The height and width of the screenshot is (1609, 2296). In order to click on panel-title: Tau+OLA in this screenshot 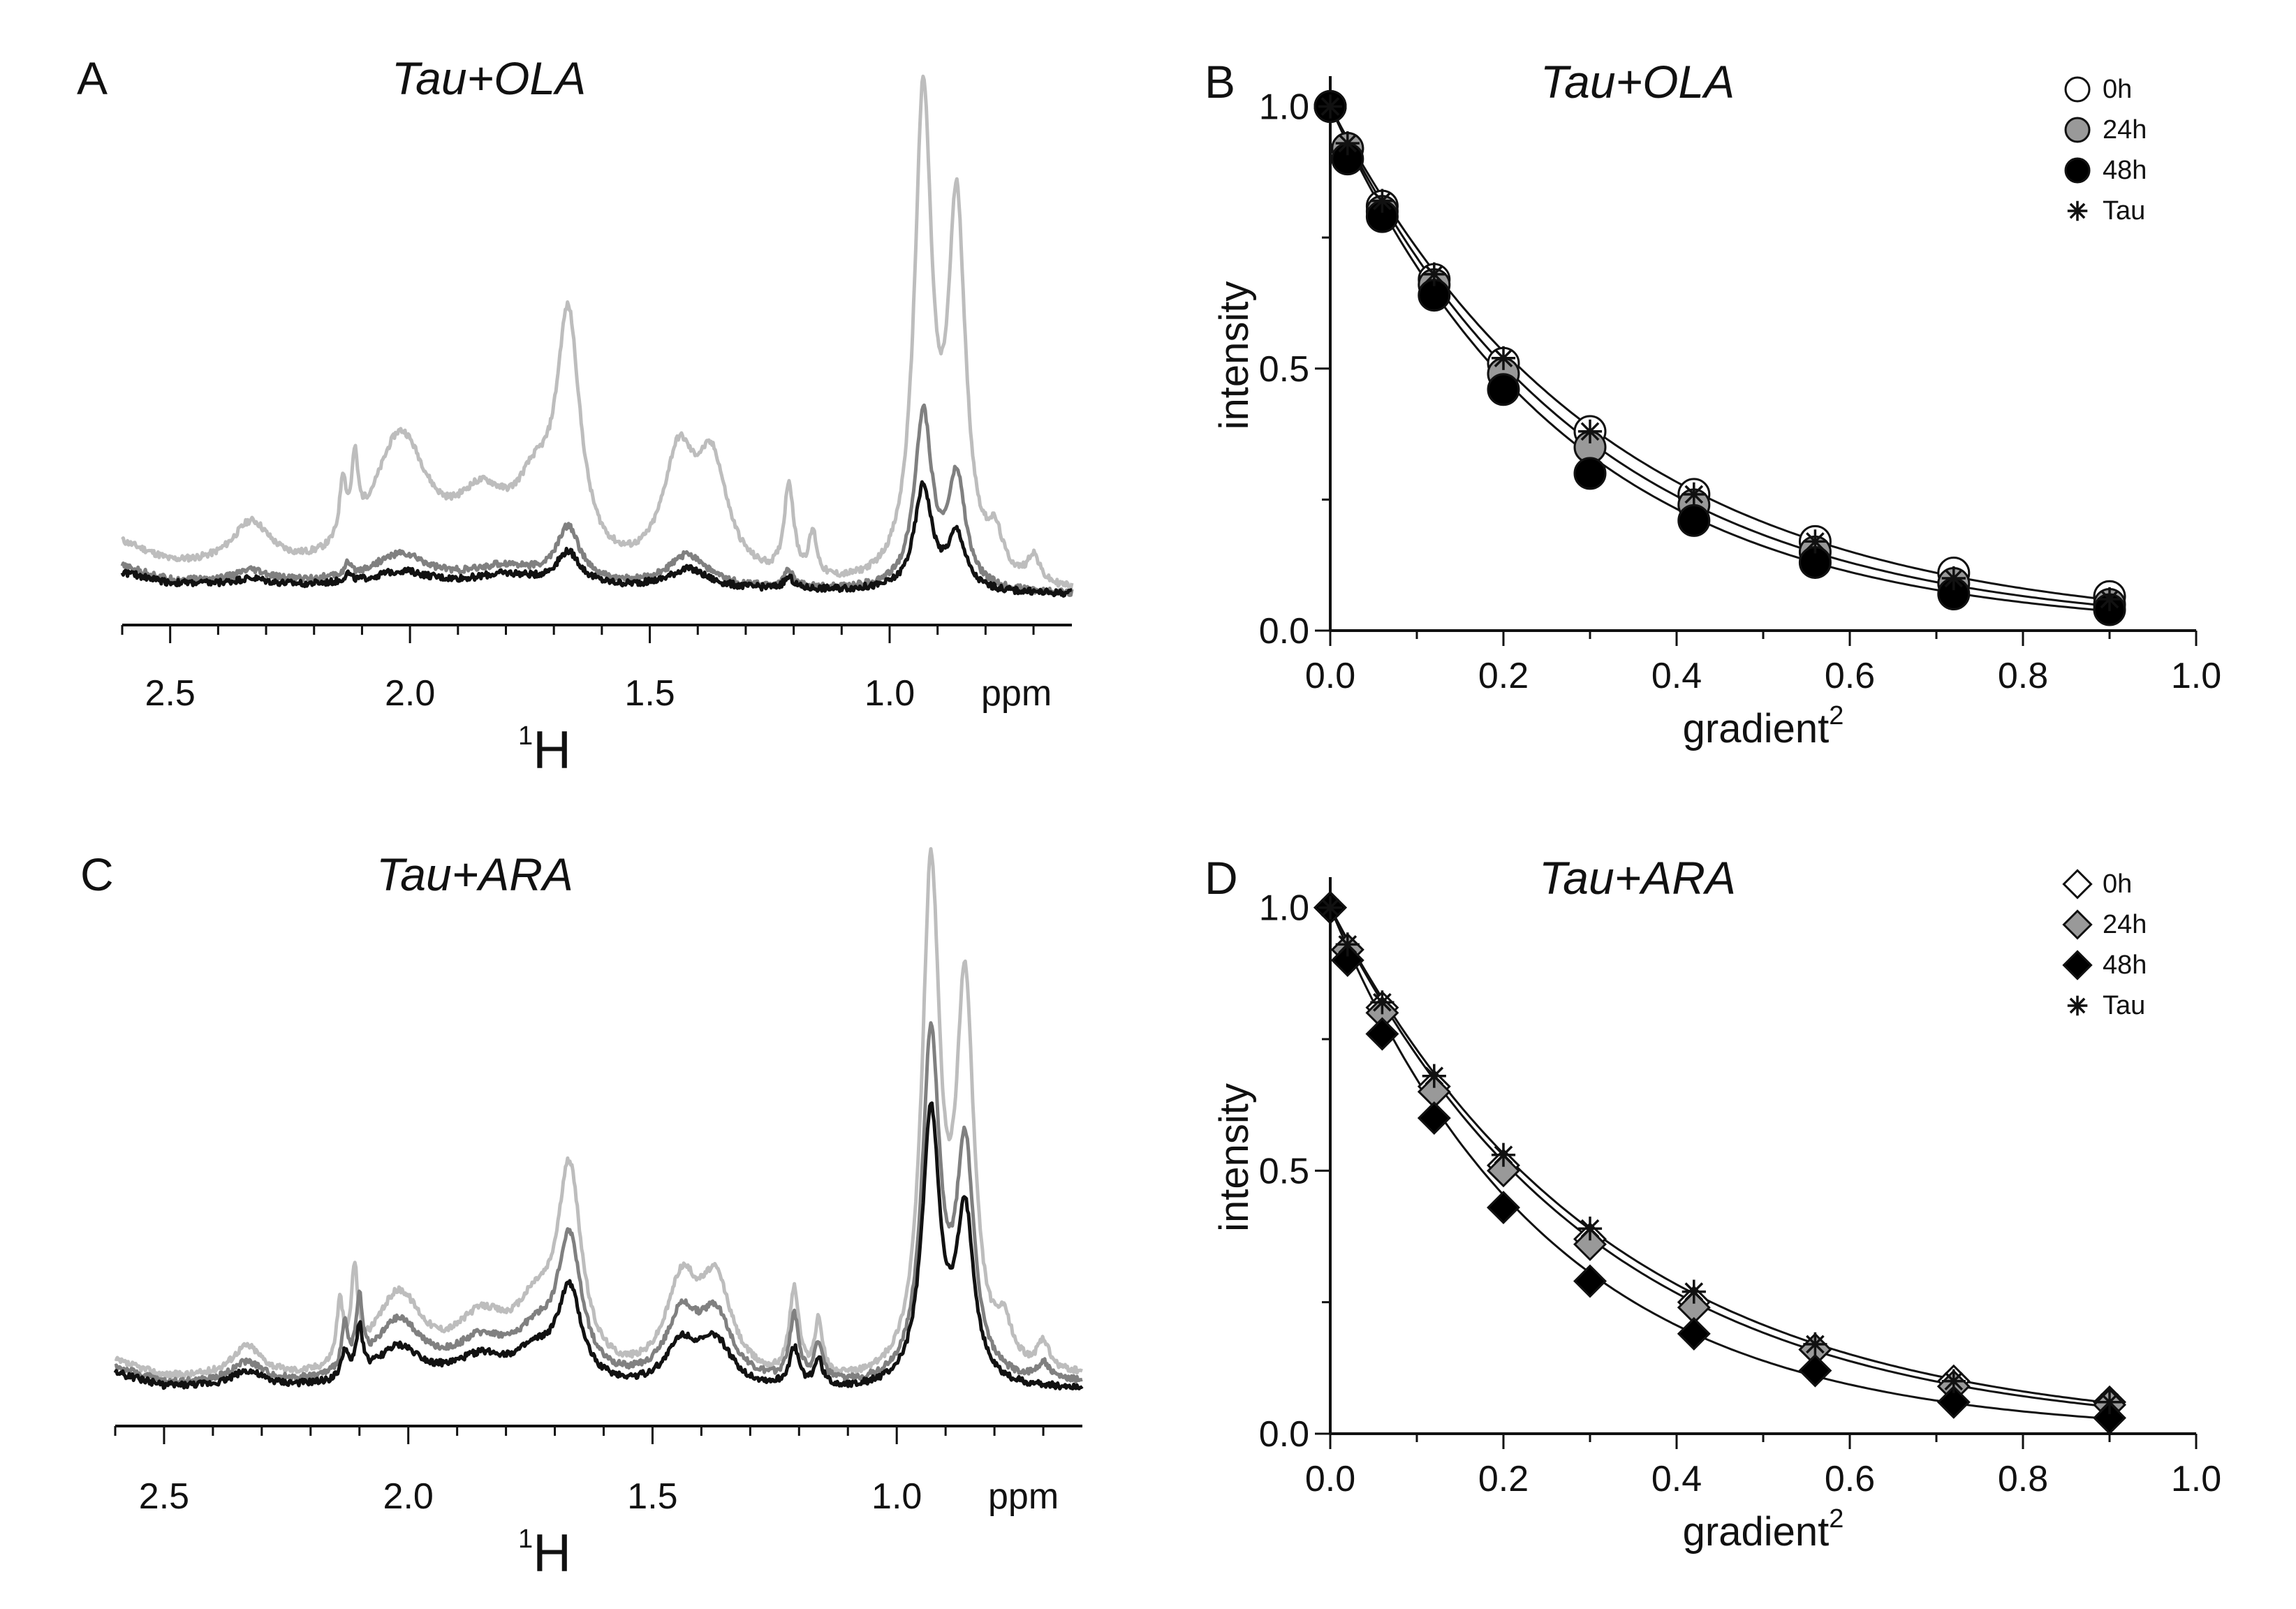, I will do `click(489, 78)`.